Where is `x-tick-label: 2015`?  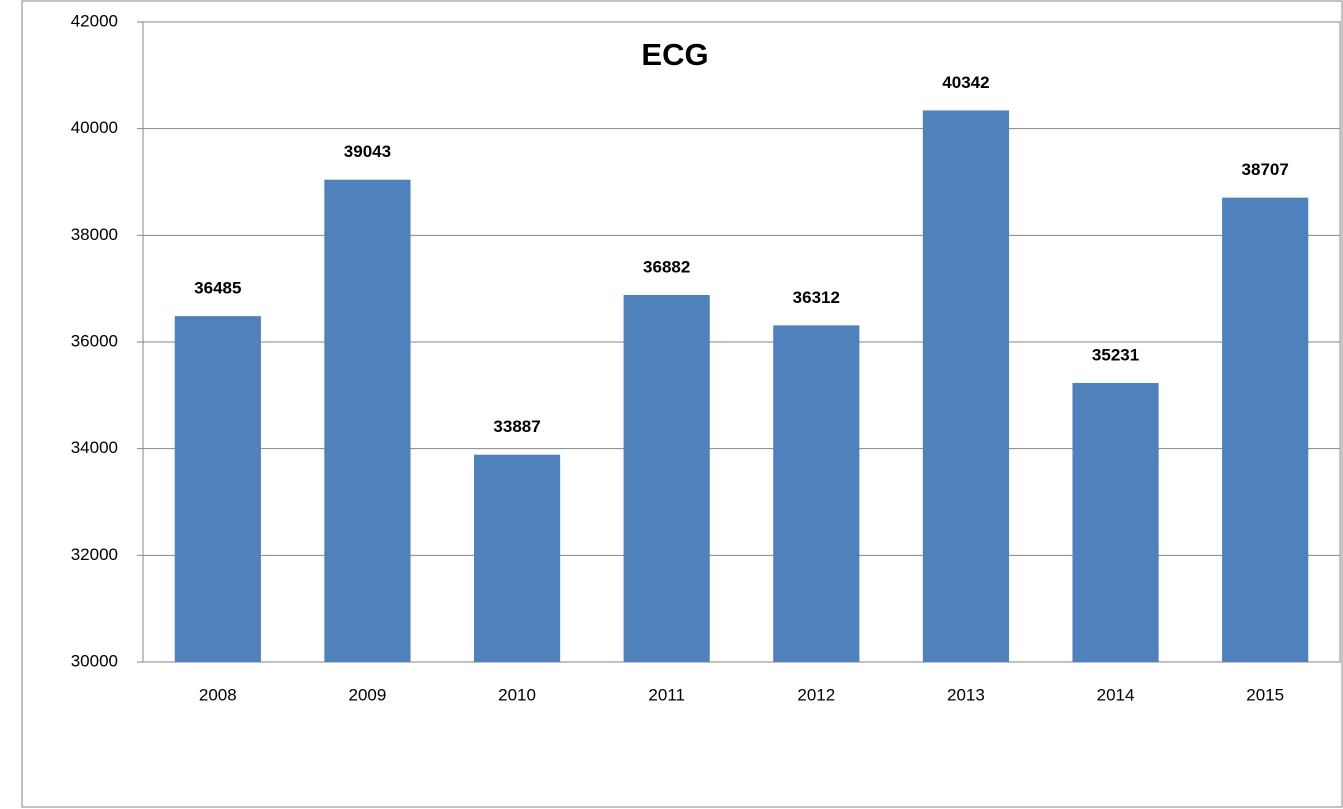
x-tick-label: 2015 is located at coordinates (1265, 694).